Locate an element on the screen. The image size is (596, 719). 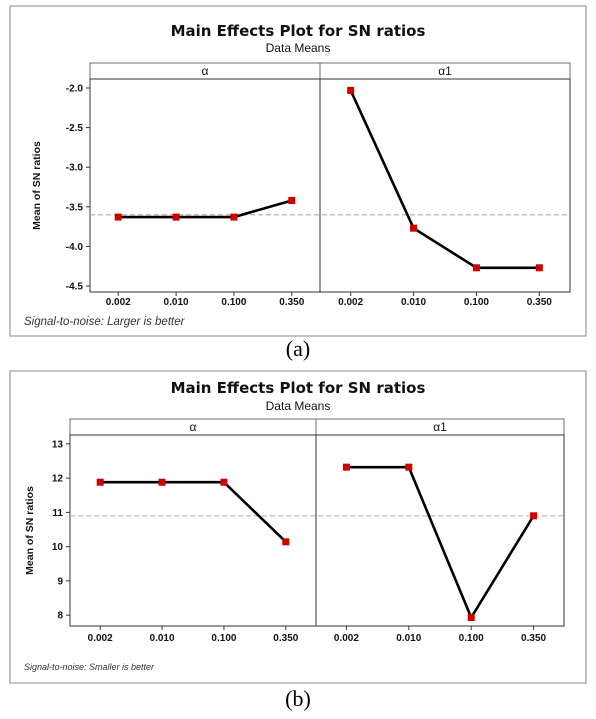
chart-a-subtitle: Data Means is located at coordinates (298, 48).